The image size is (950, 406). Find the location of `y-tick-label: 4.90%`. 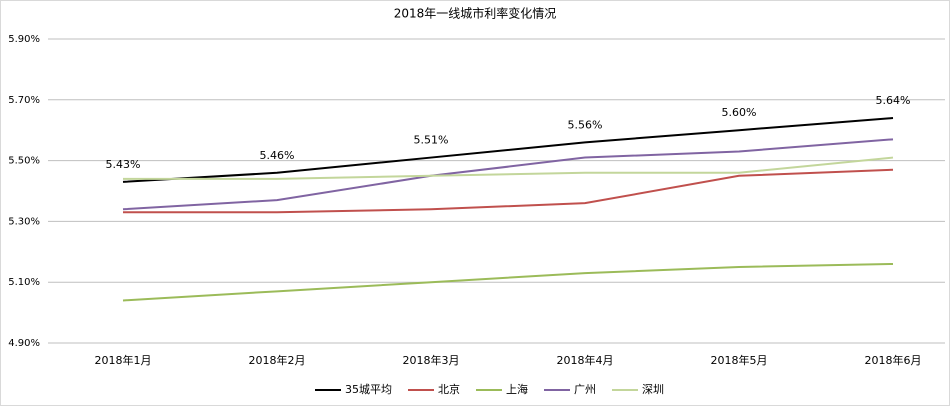

y-tick-label: 4.90% is located at coordinates (24, 343).